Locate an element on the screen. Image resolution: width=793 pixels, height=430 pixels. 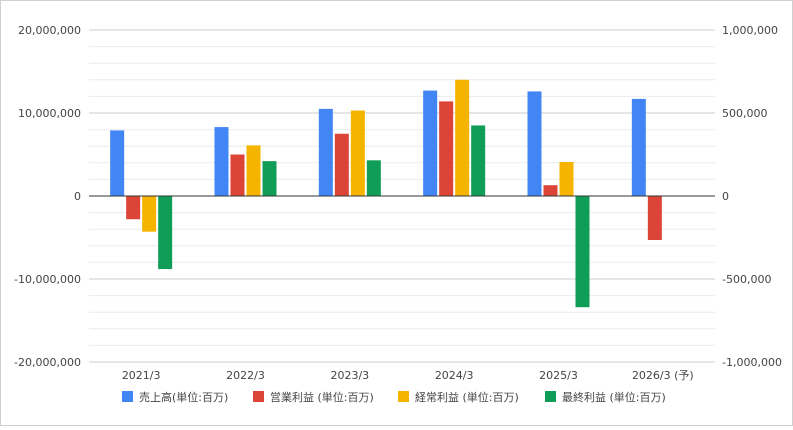
y-left-tick-label: -10,000,000 is located at coordinates (47, 279).